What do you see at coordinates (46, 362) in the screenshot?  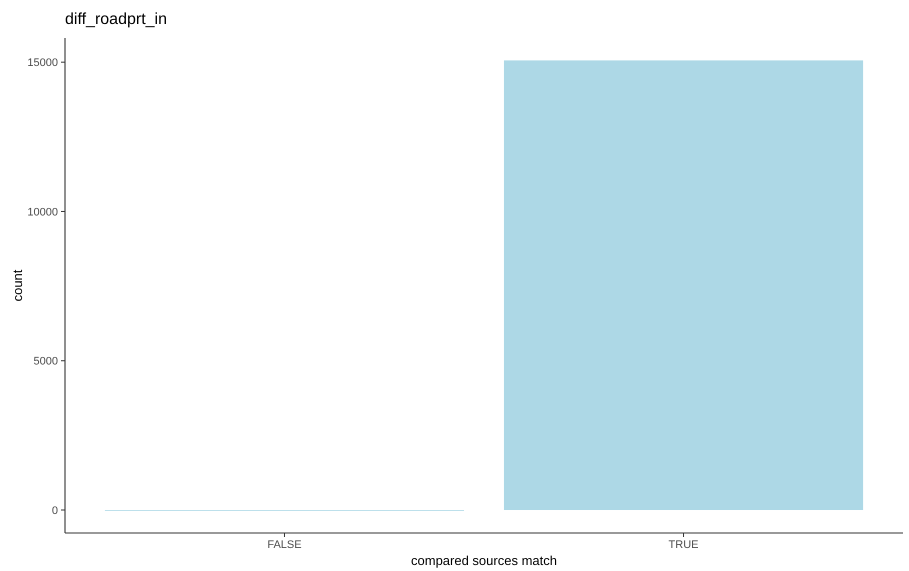 I see `y-tick-label: 5000` at bounding box center [46, 362].